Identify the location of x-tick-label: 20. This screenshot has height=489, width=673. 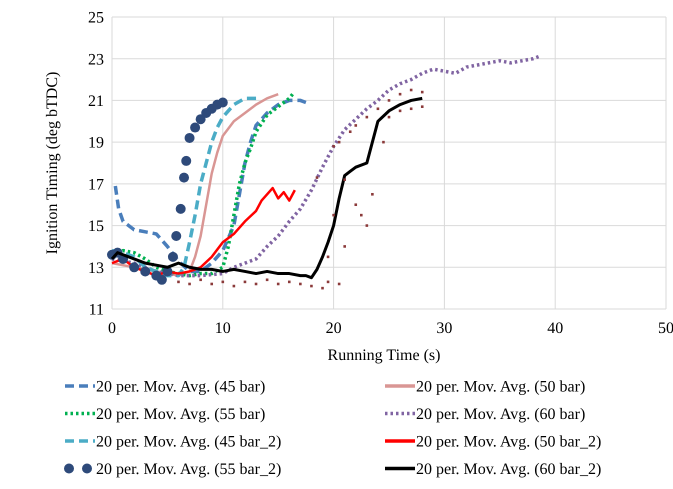
(334, 328).